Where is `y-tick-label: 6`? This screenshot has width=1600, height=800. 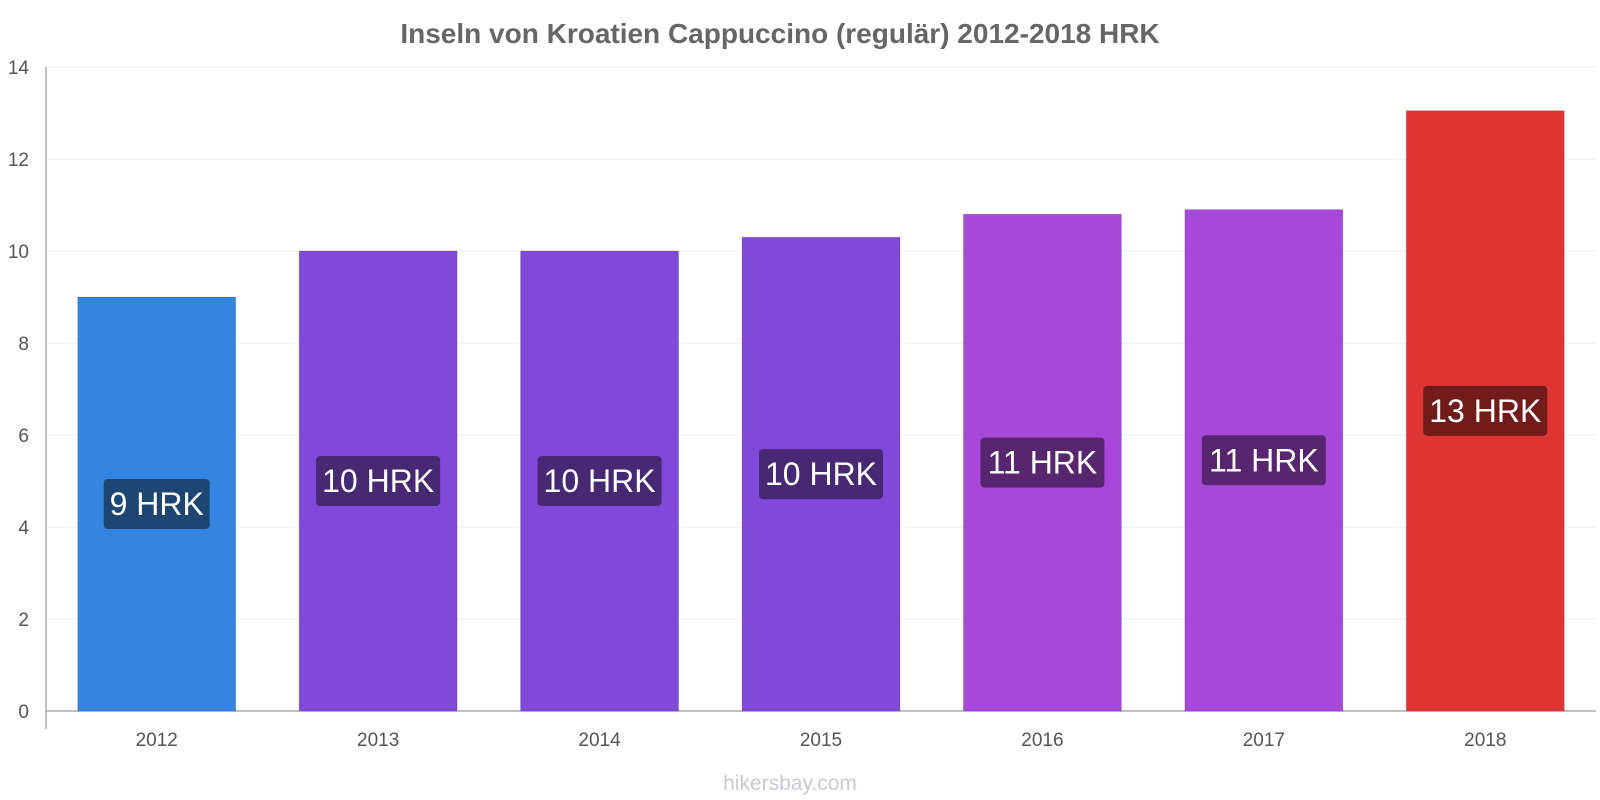 y-tick-label: 6 is located at coordinates (23, 436).